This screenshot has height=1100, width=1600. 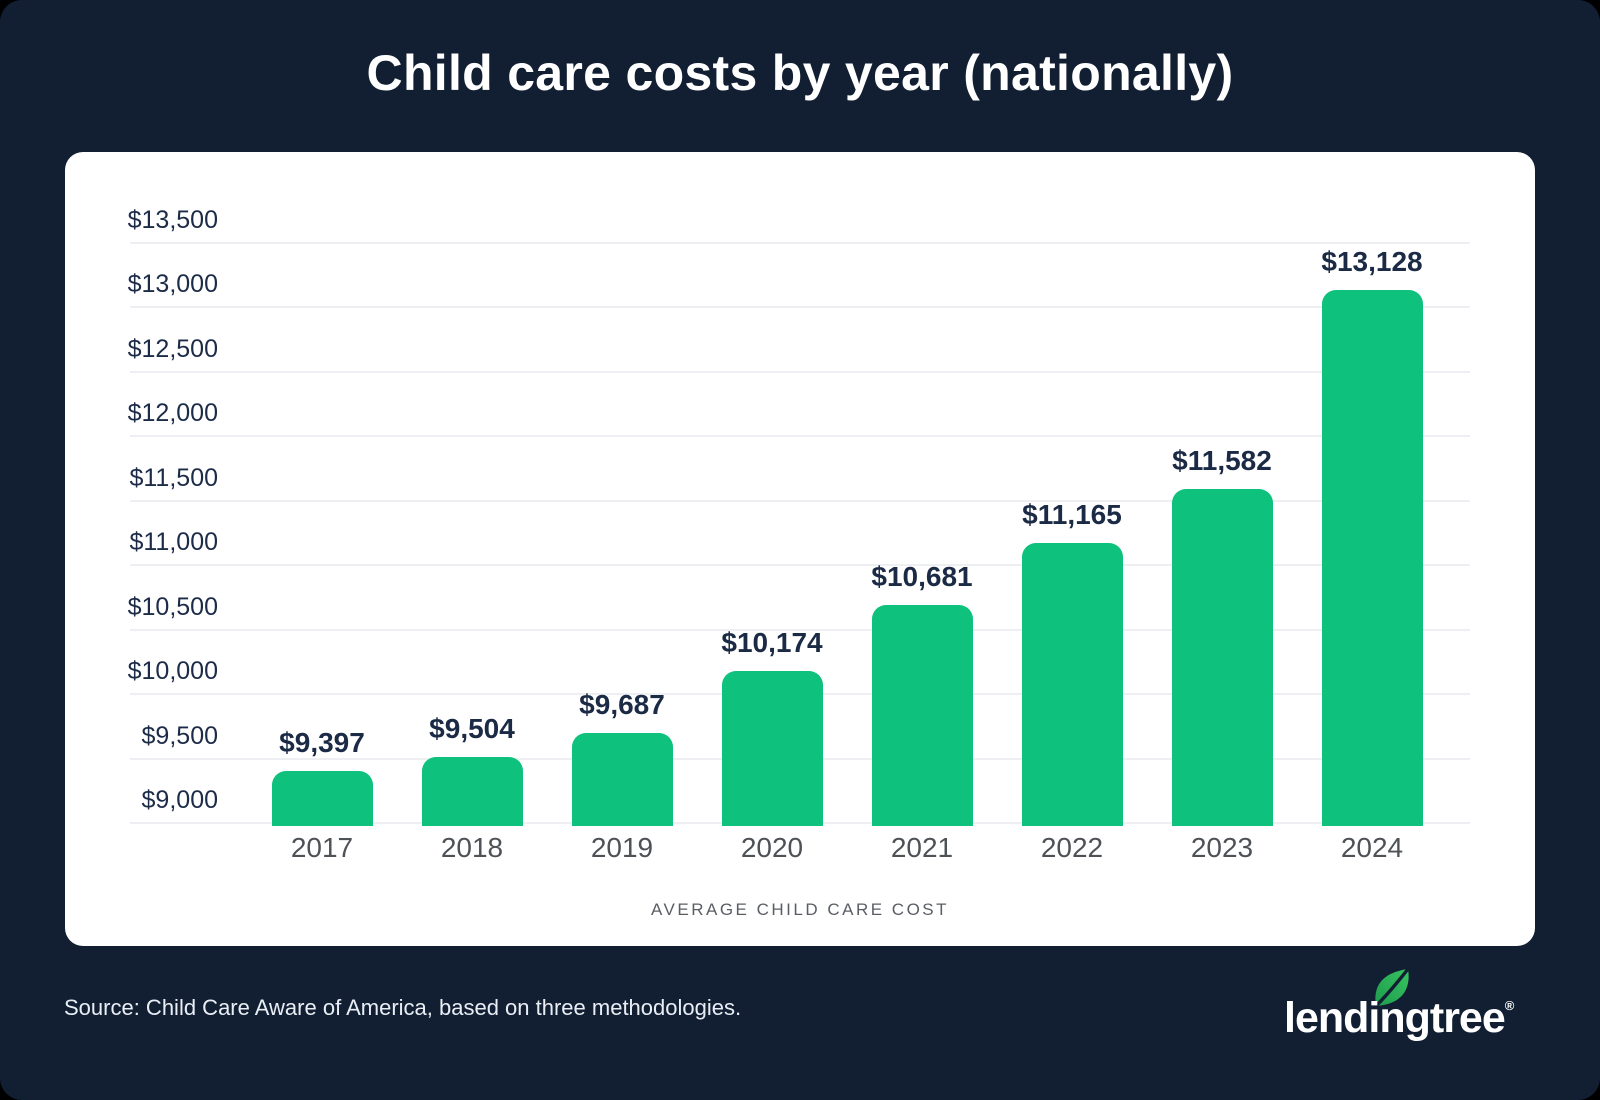 I want to click on lendingtree-logo: lendingtree®, so click(x=1419, y=1011).